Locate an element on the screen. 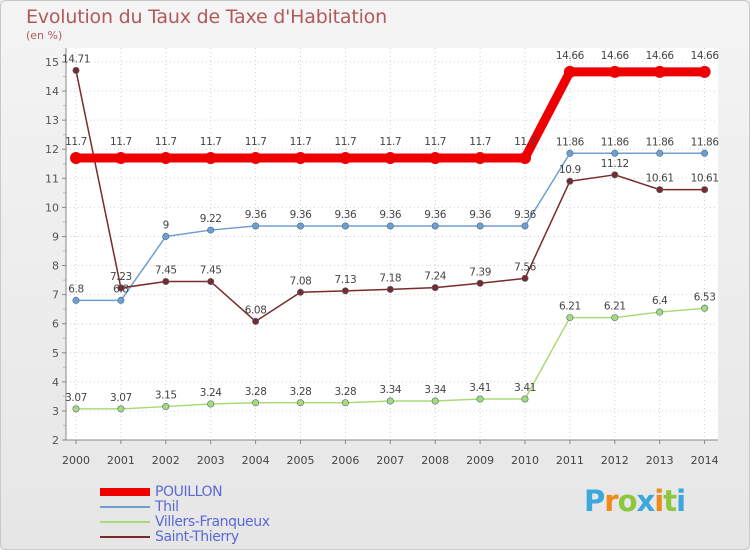  y-tick-label: 11 is located at coordinates (52, 178).